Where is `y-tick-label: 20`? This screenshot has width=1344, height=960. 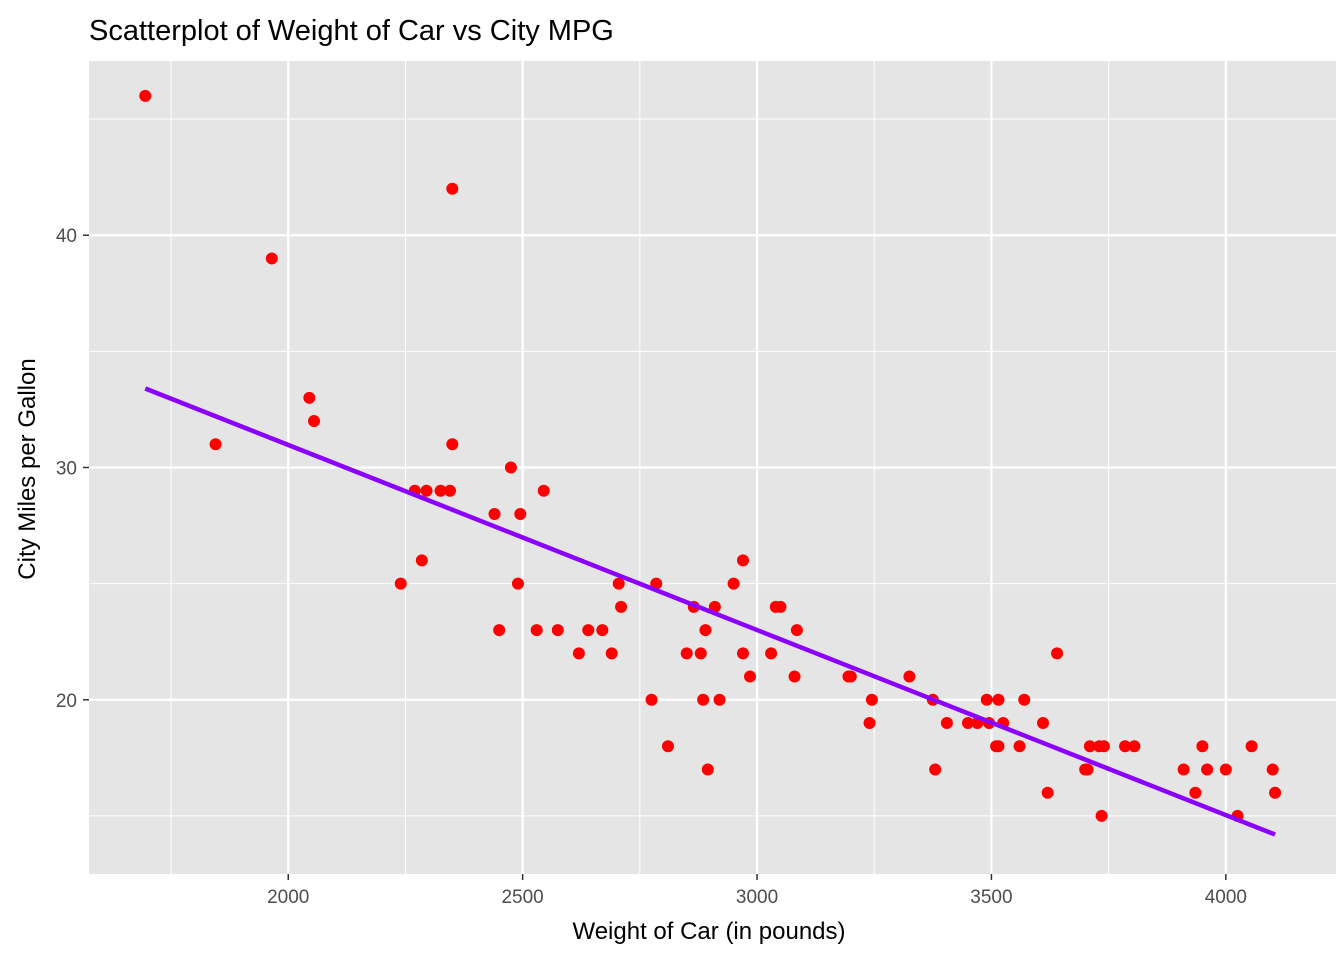
y-tick-label: 20 is located at coordinates (66, 701).